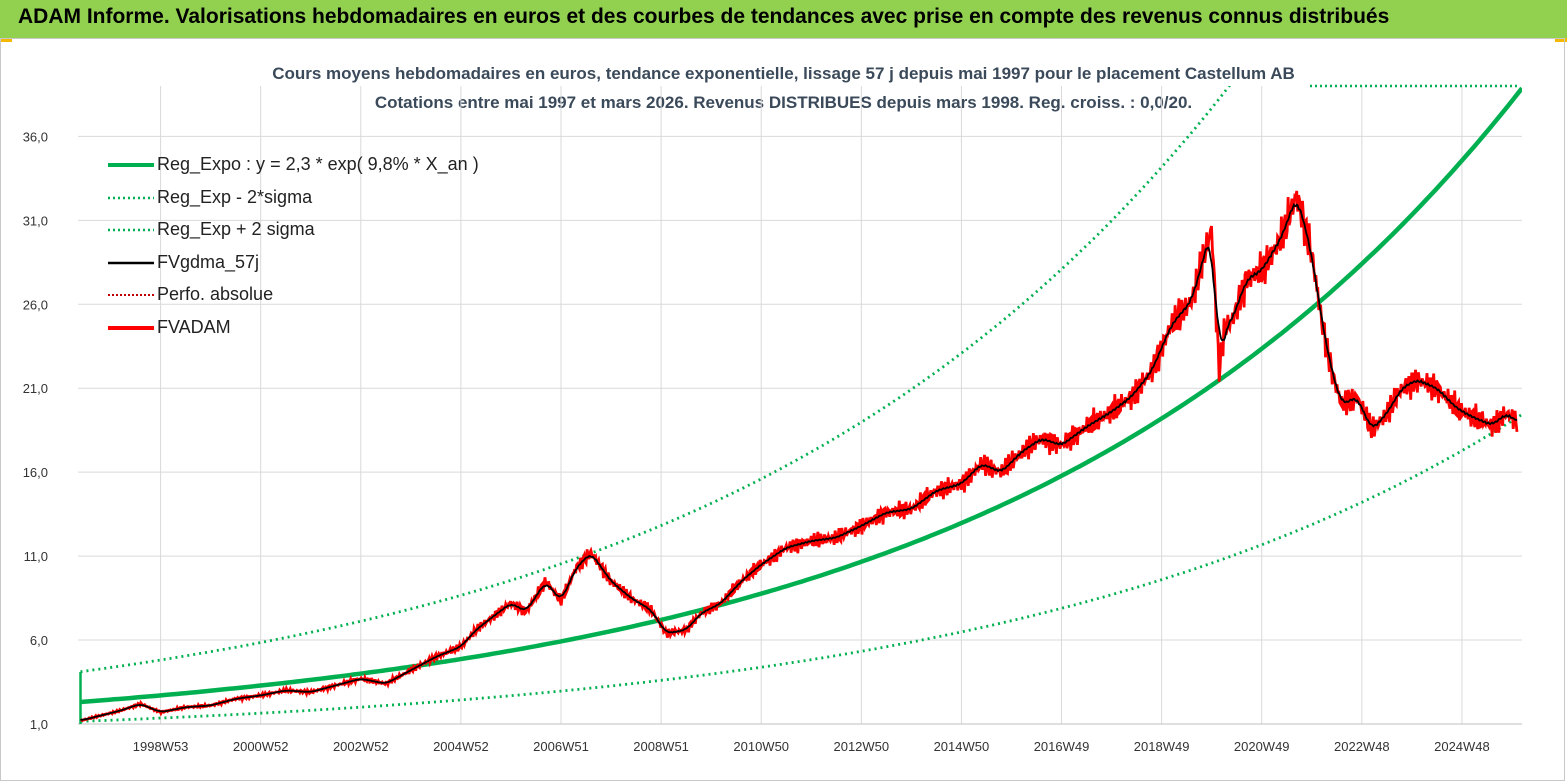 The image size is (1567, 783). Describe the element at coordinates (35, 304) in the screenshot. I see `y-tick-label: 26,0` at that location.